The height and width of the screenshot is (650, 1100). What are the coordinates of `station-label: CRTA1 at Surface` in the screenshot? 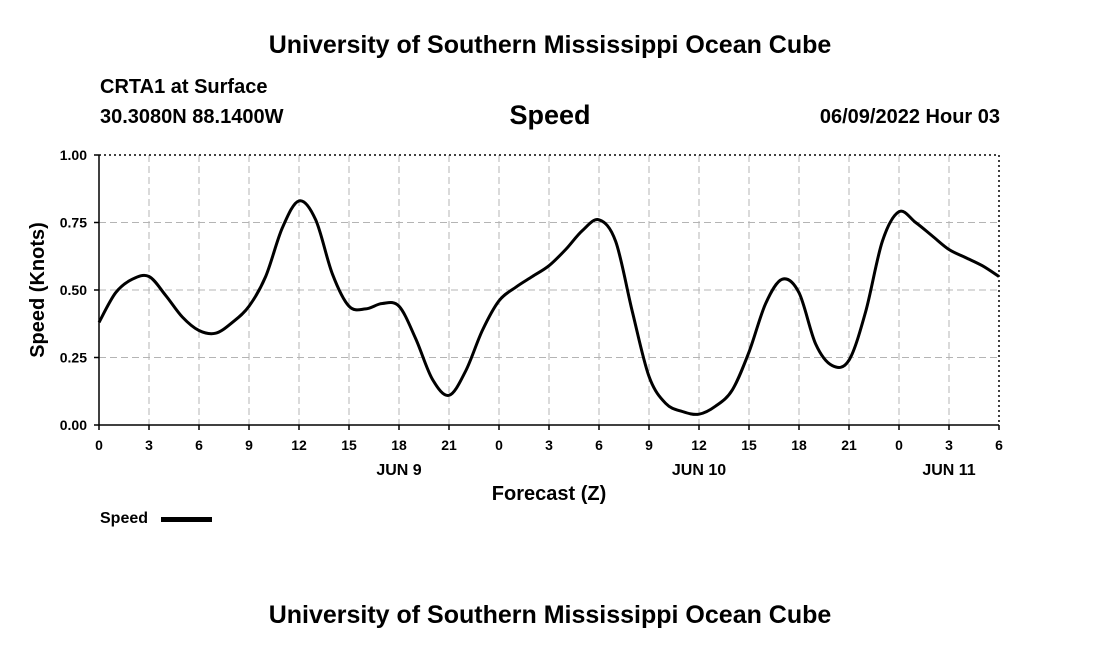 It's located at (184, 87).